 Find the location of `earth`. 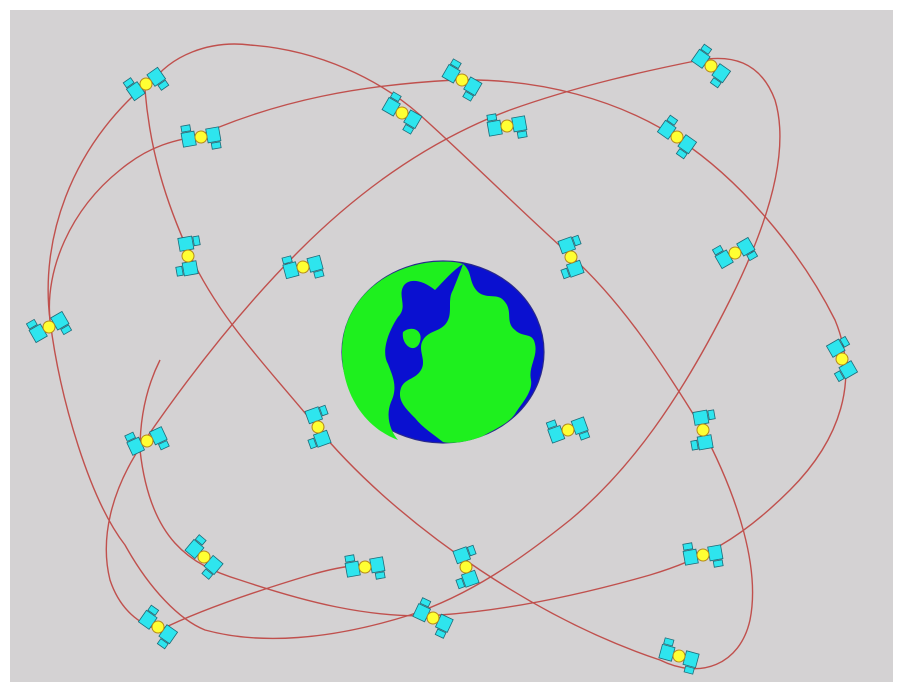

earth is located at coordinates (443, 352).